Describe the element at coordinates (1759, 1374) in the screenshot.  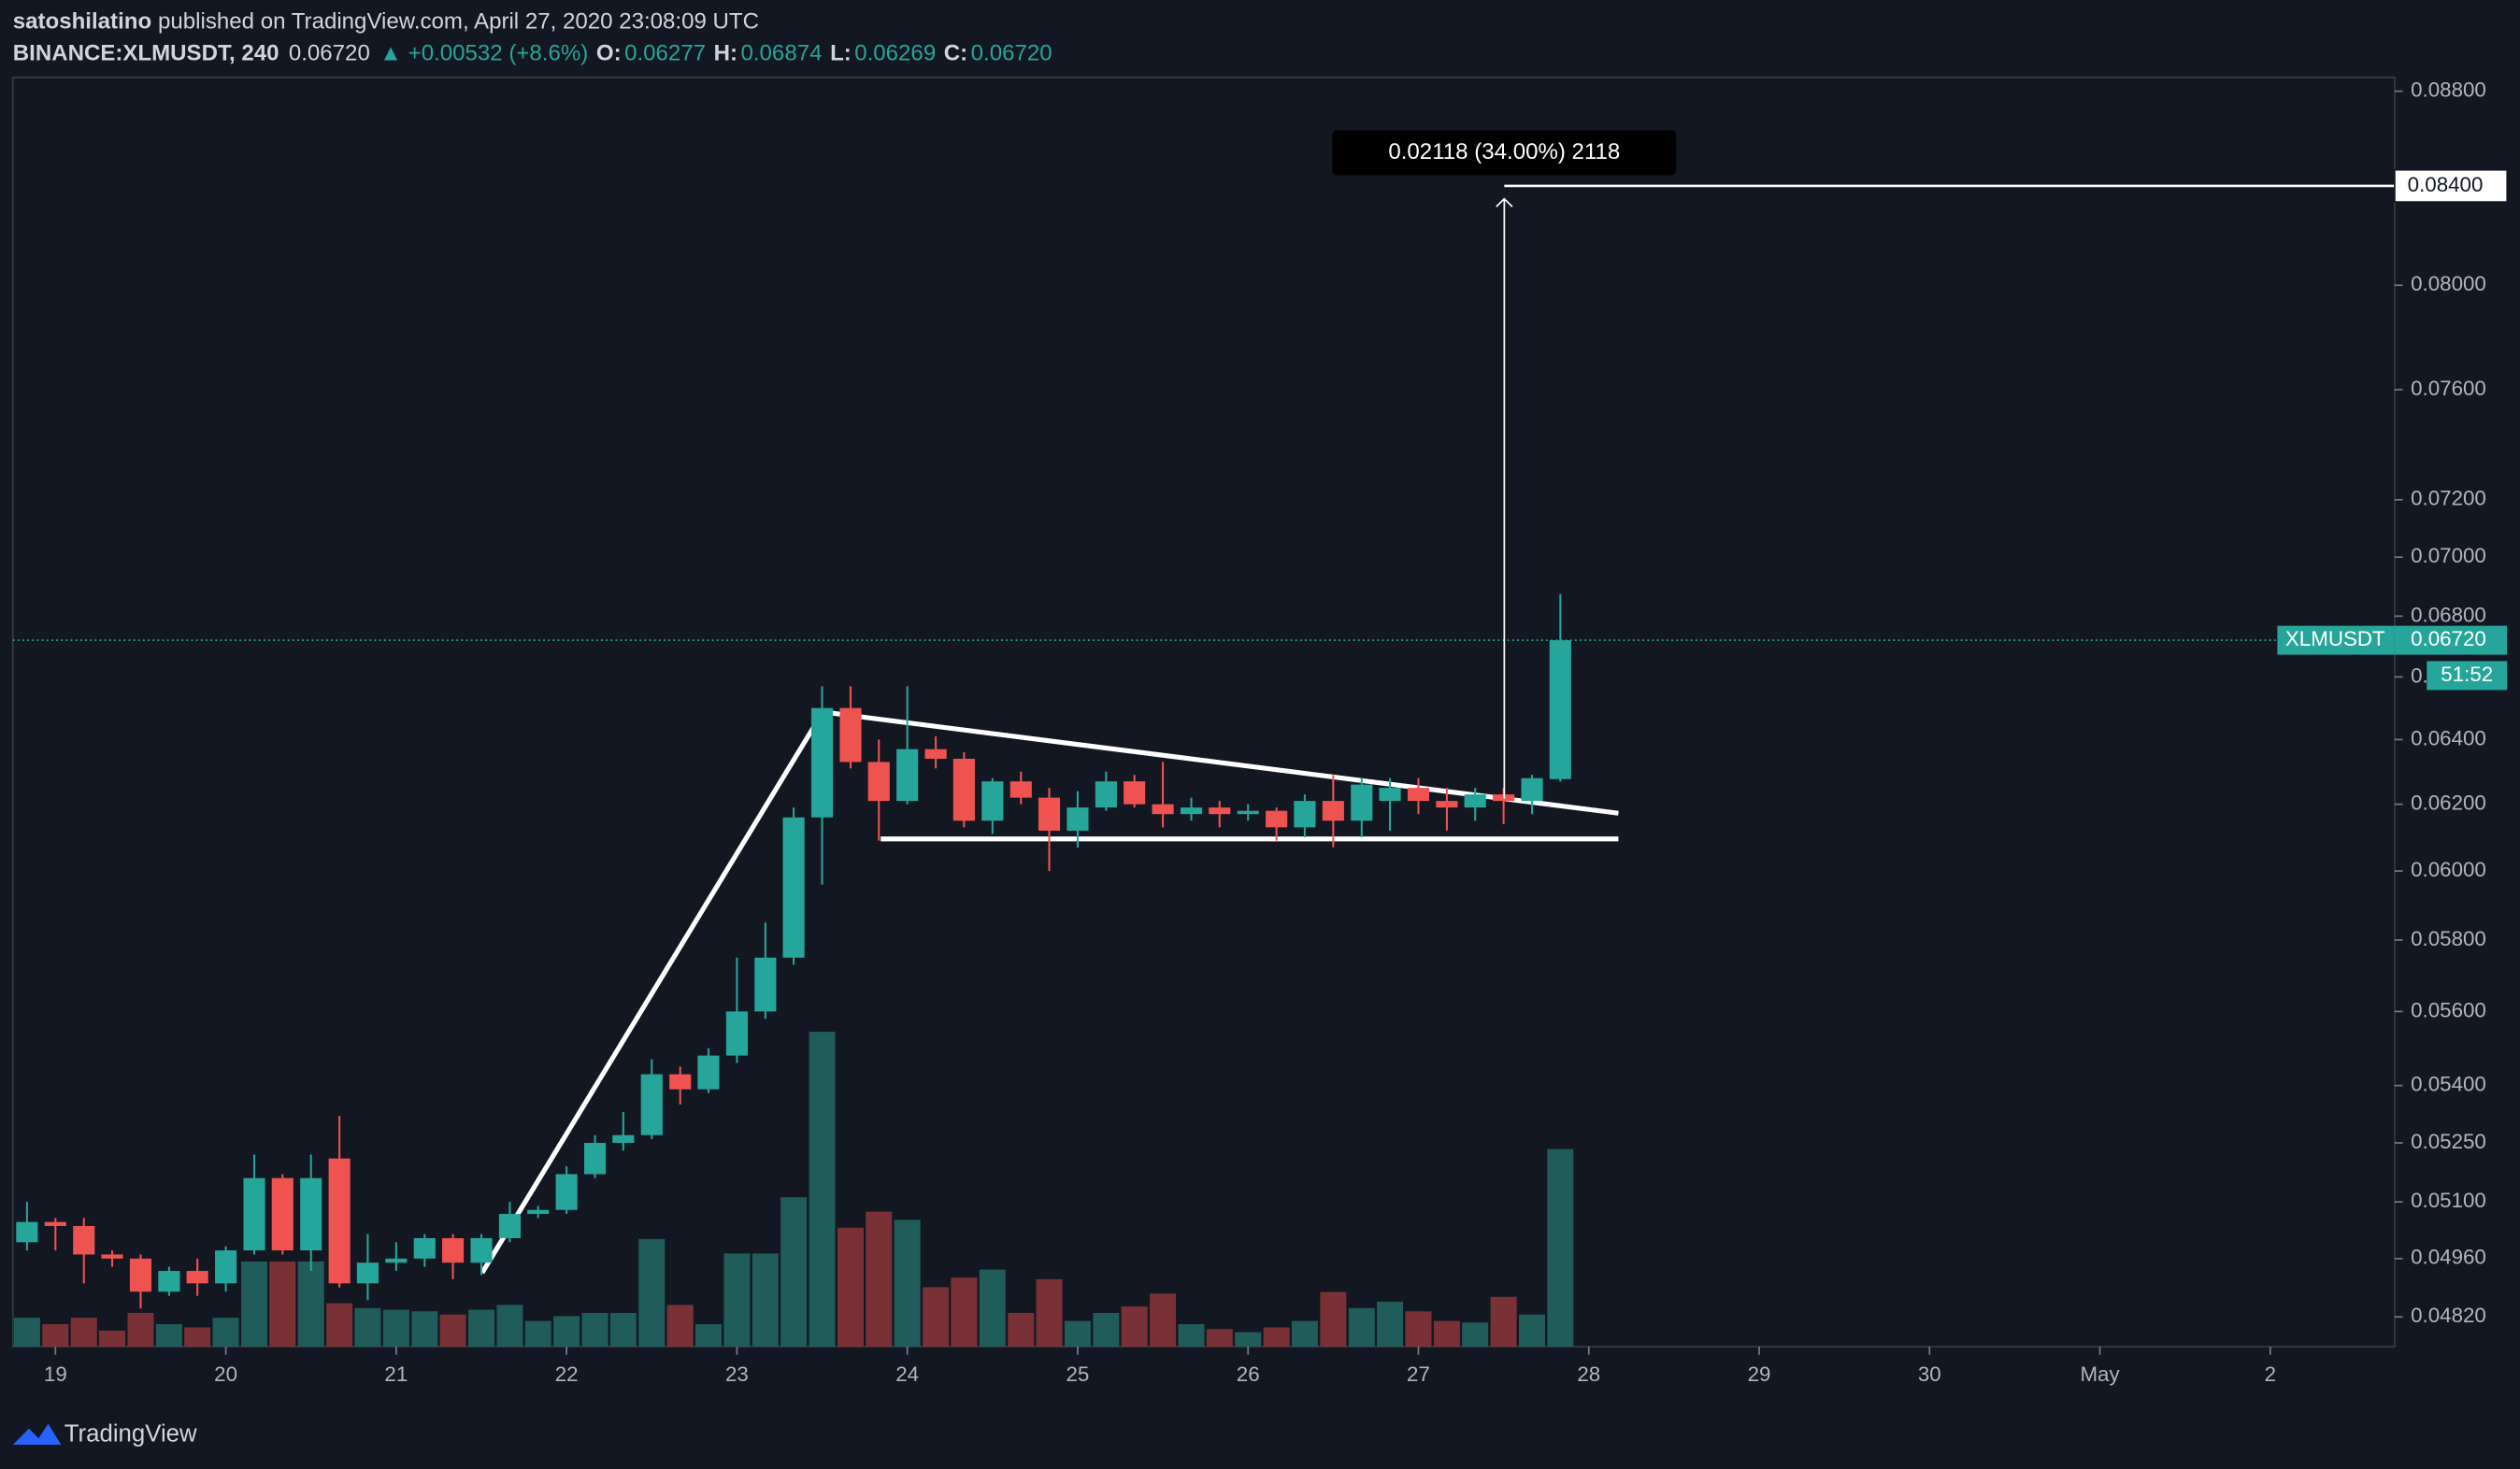
I see `x-tick-label: 29` at that location.